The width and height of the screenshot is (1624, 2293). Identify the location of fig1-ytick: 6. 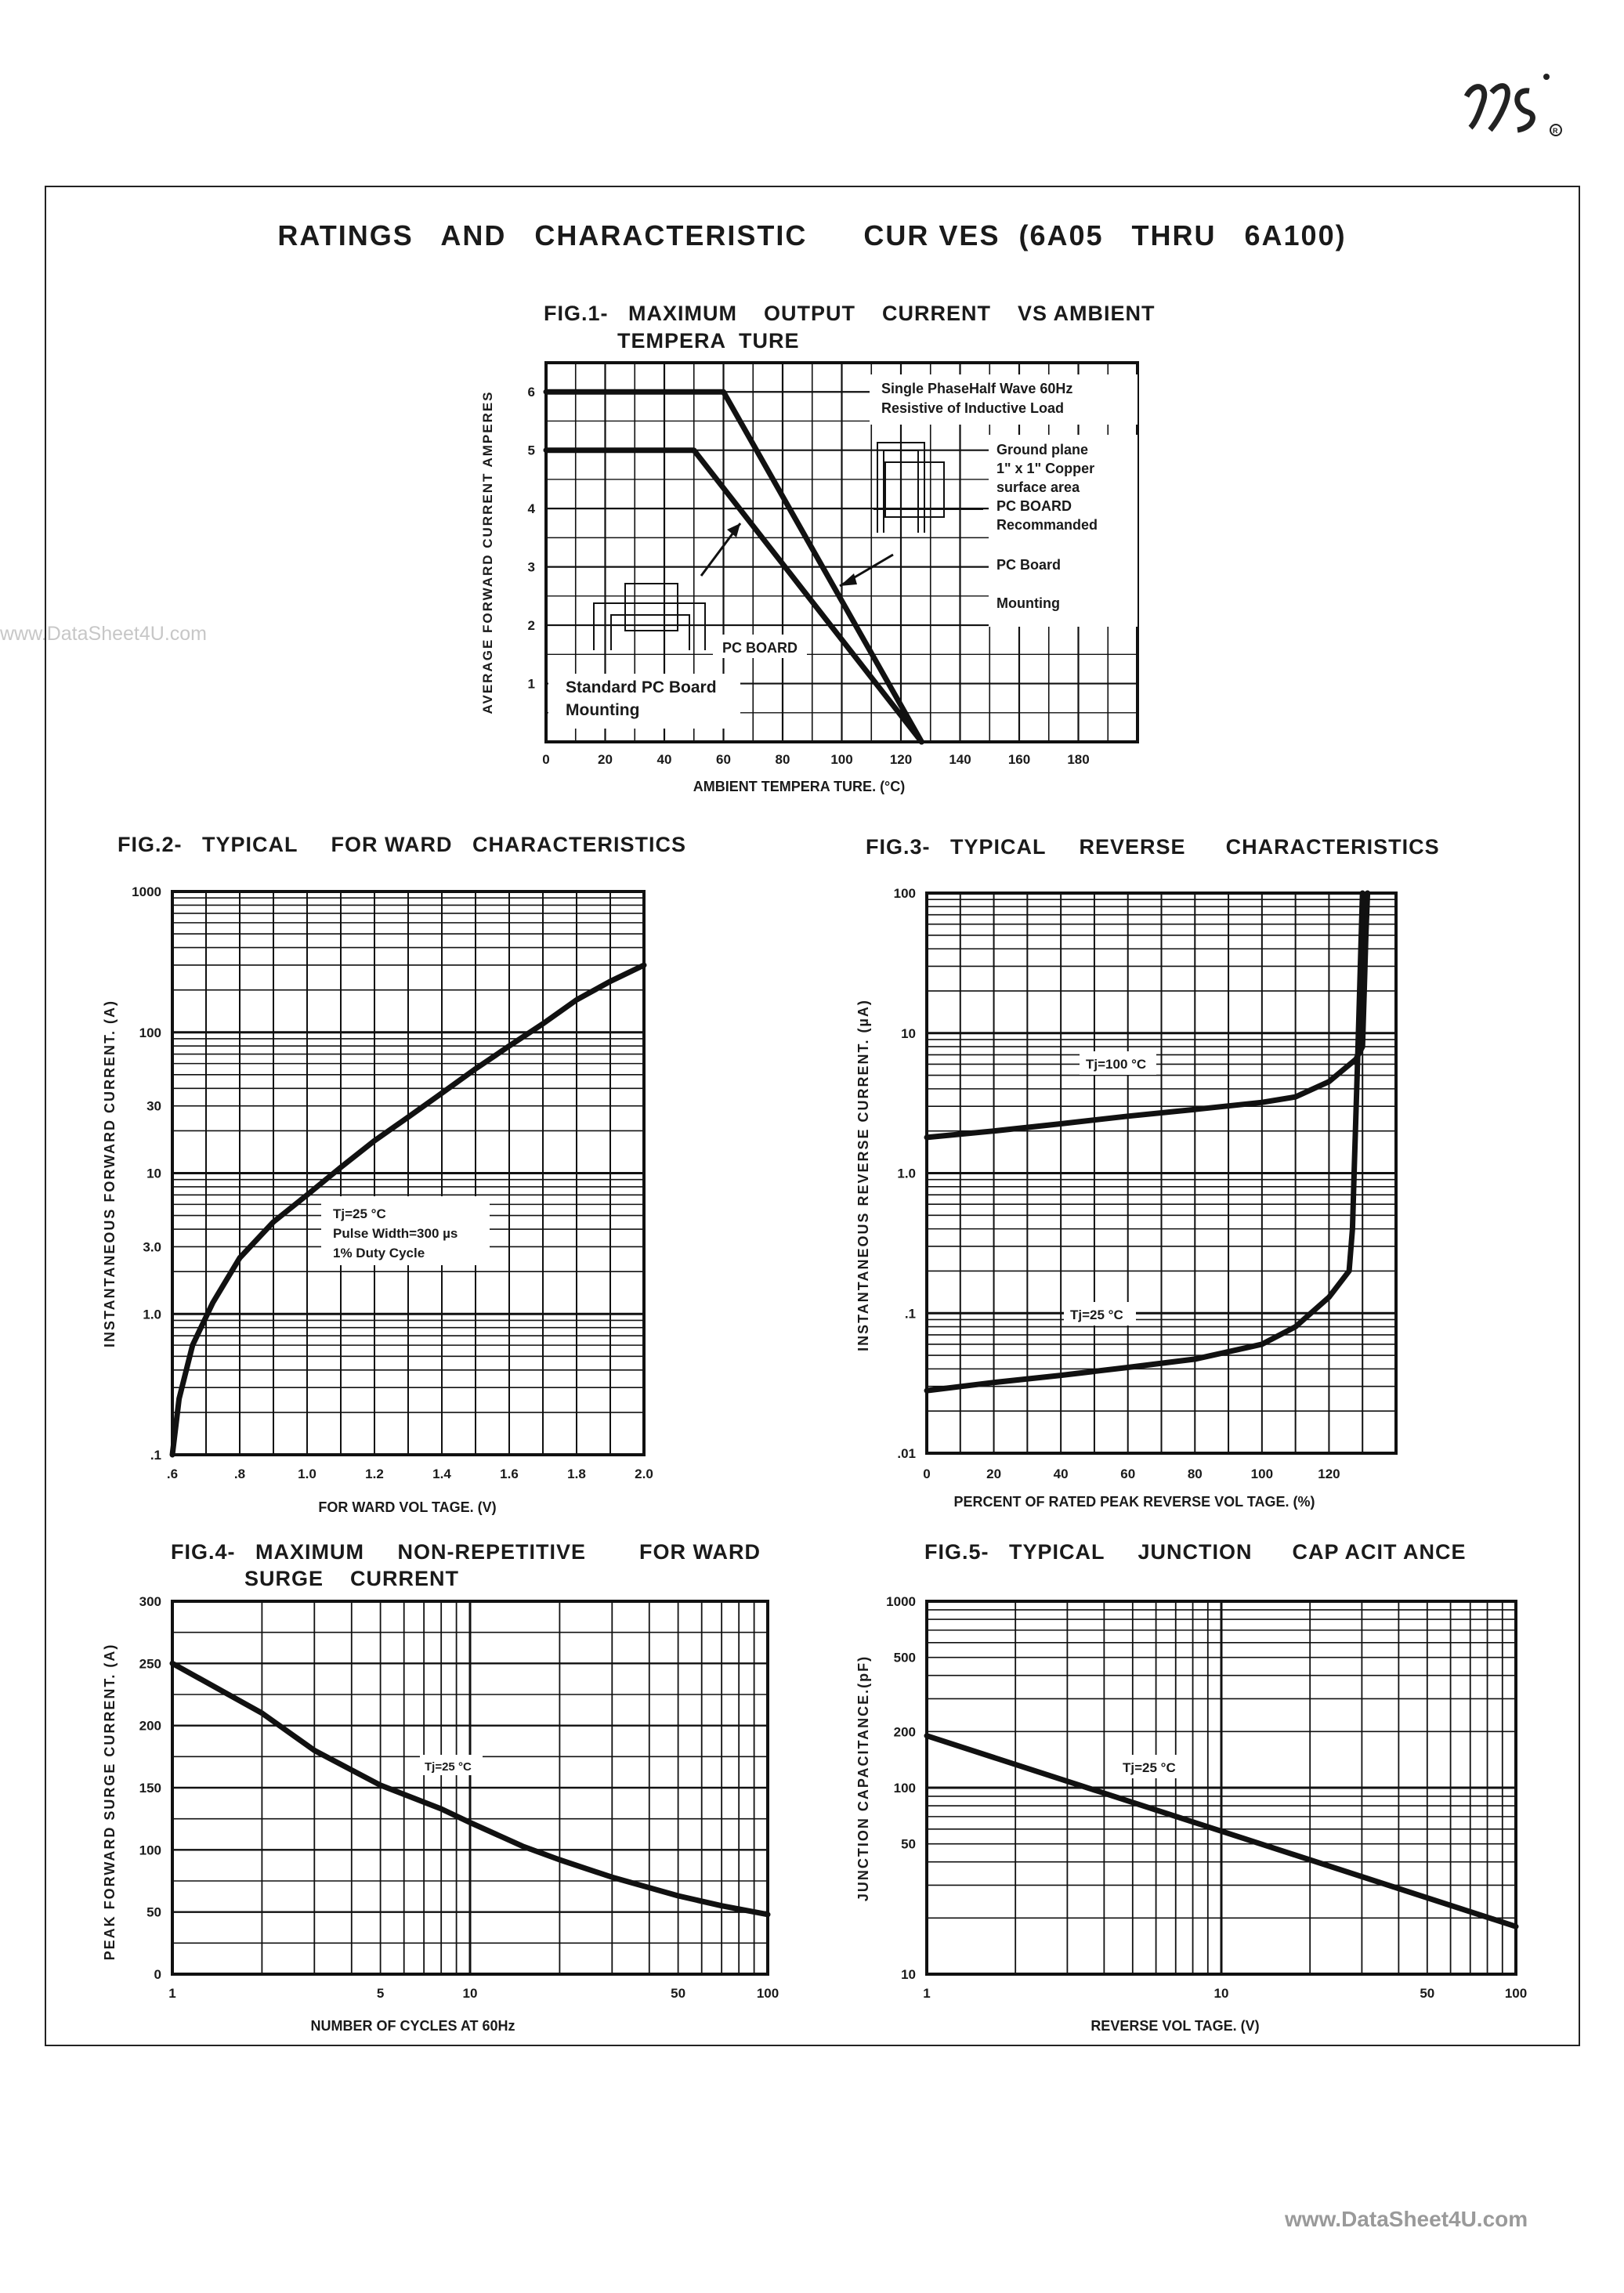
(531, 392).